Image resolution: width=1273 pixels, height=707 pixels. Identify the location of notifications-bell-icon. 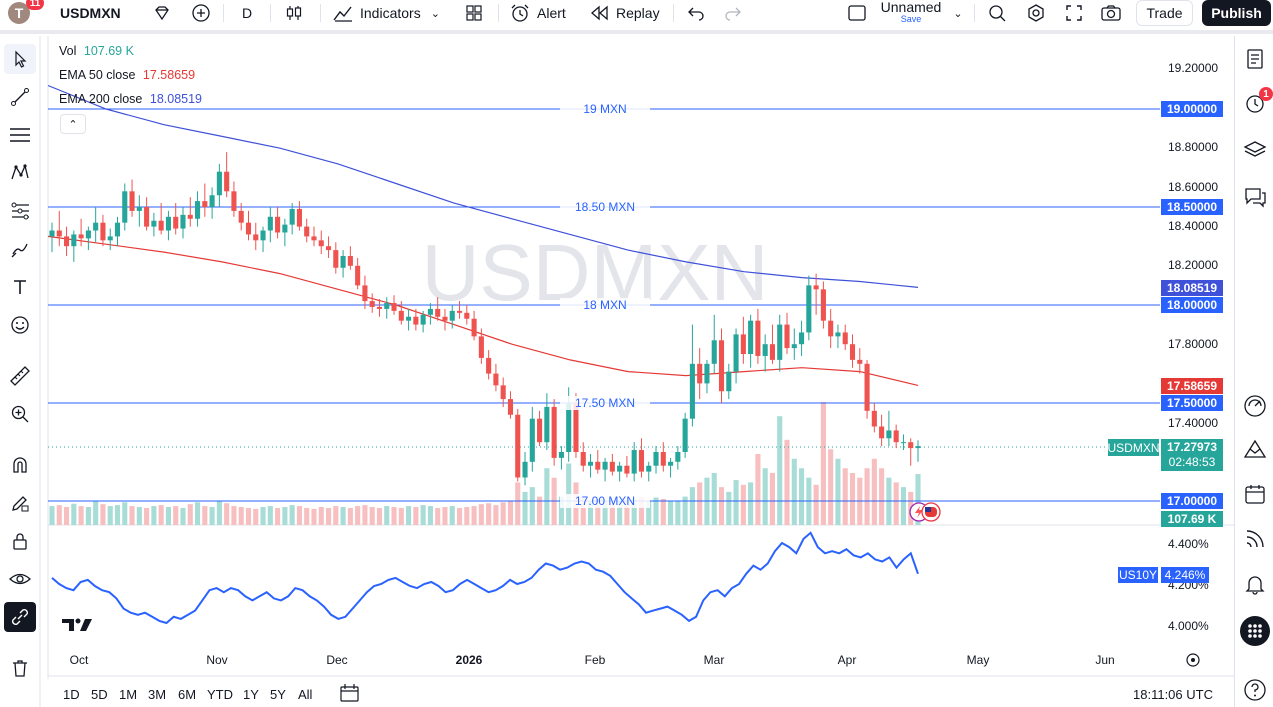
(1255, 584).